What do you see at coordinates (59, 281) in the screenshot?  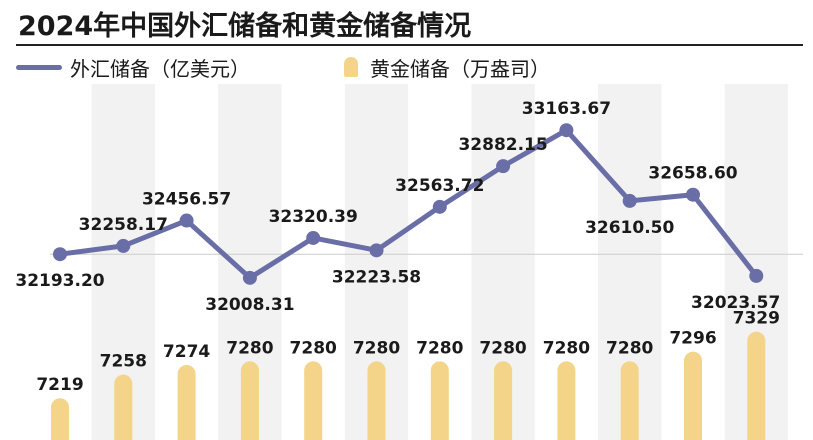 I see `line-value-label: 32193.20` at bounding box center [59, 281].